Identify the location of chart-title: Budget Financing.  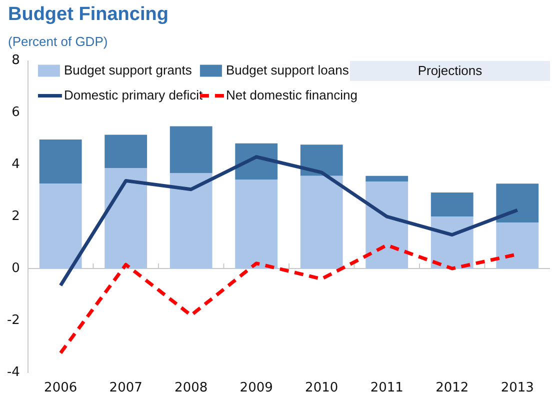
(88, 15).